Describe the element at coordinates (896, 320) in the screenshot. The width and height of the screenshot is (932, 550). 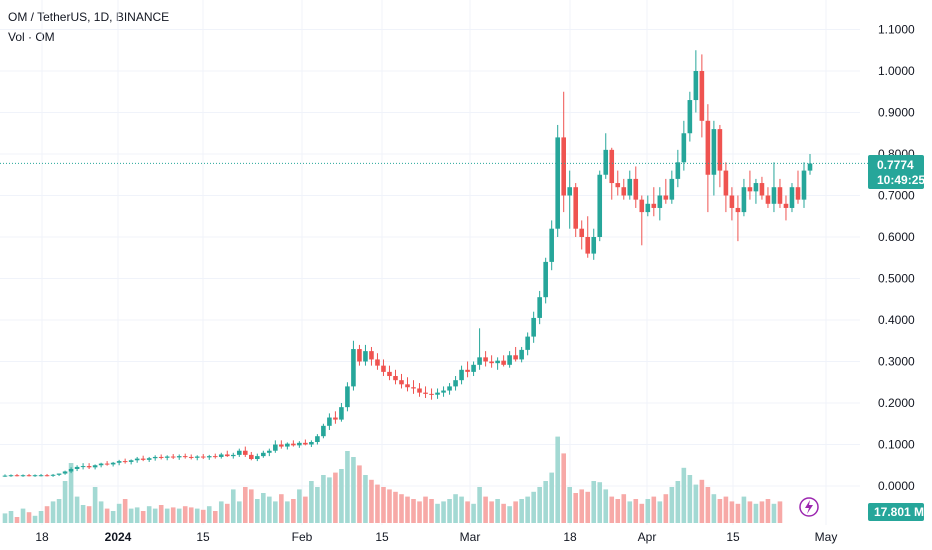
I see `price-tick-label: 0.4000` at that location.